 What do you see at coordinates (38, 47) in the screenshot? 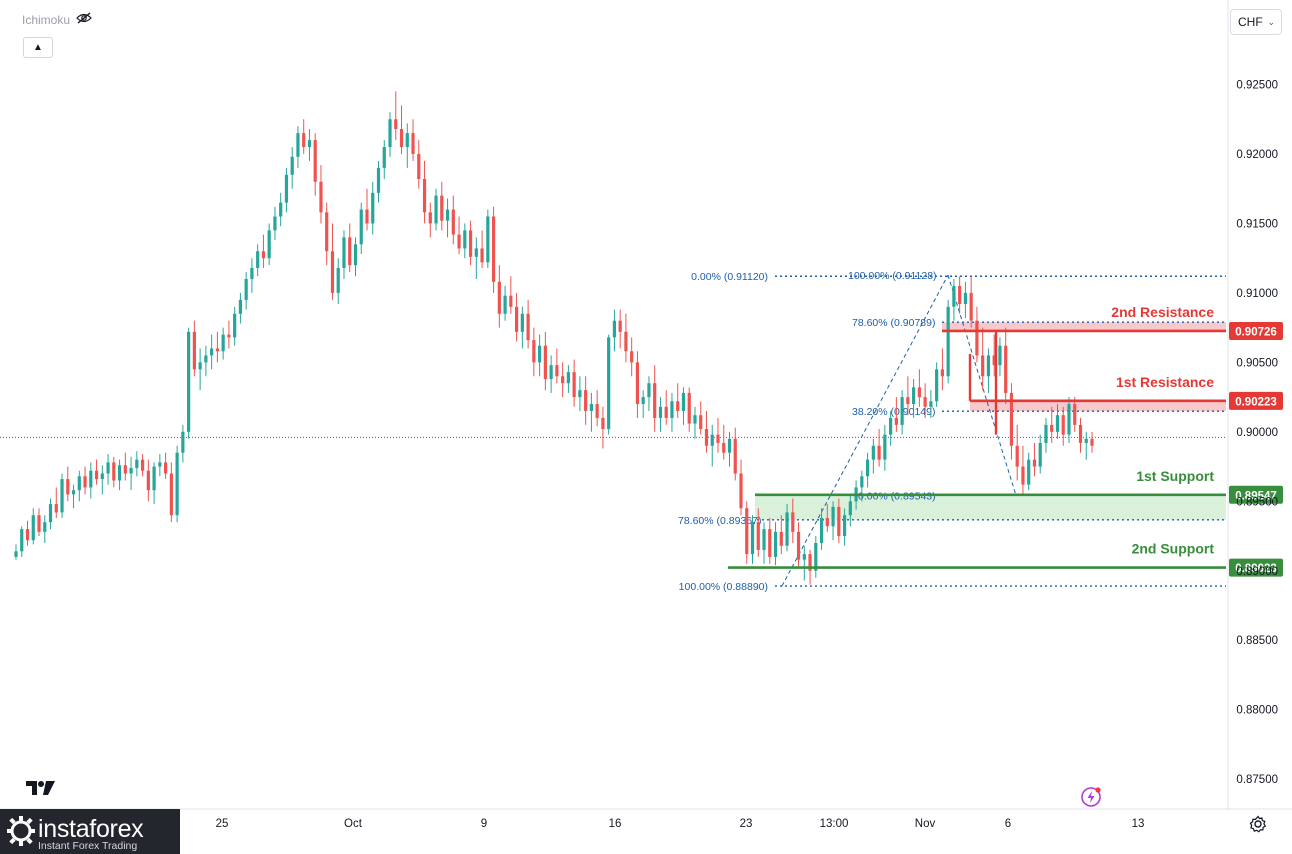
I see `collapse-legend-button: ▲` at bounding box center [38, 47].